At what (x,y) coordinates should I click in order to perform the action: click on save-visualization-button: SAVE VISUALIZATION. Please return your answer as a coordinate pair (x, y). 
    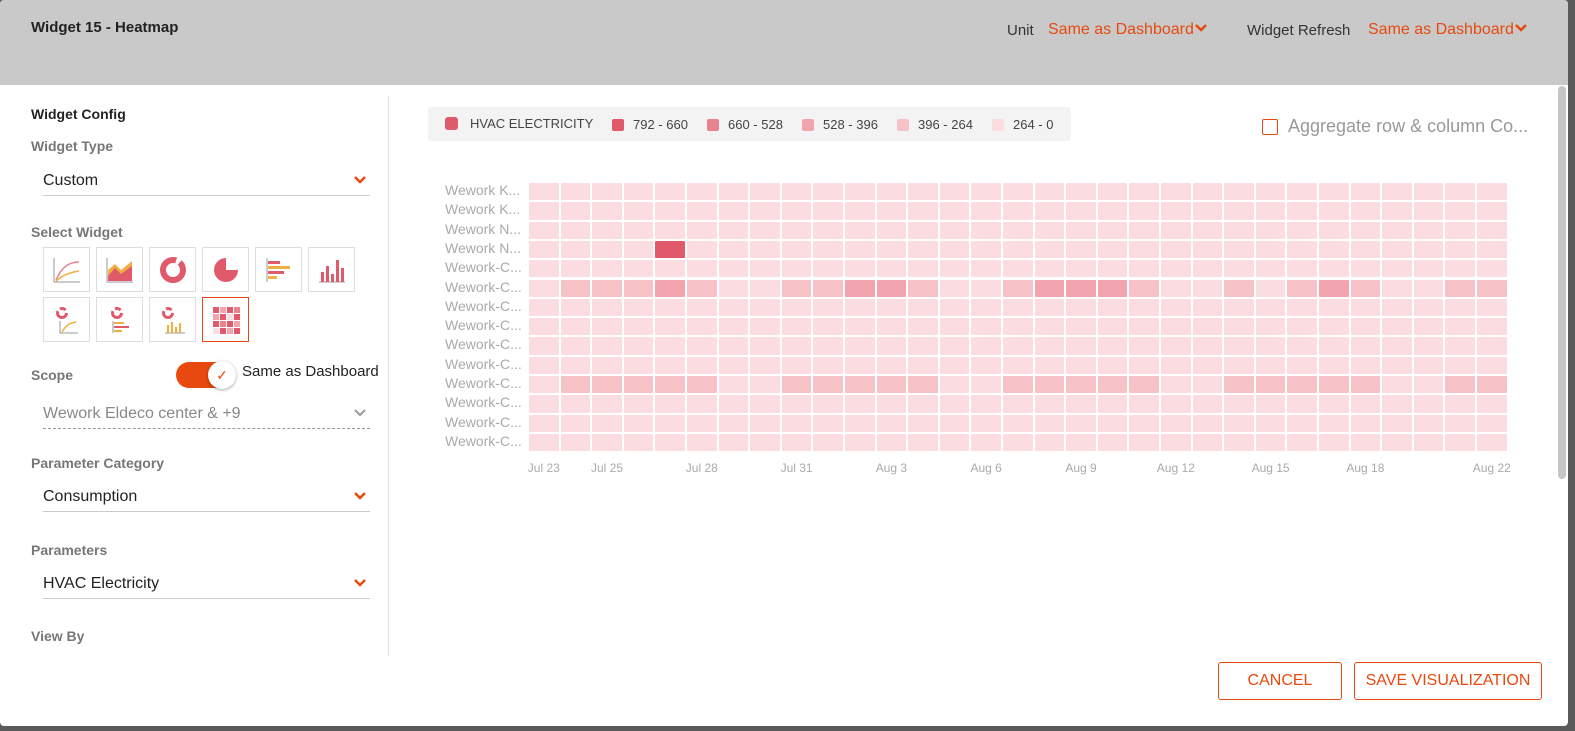
    Looking at the image, I should click on (1448, 681).